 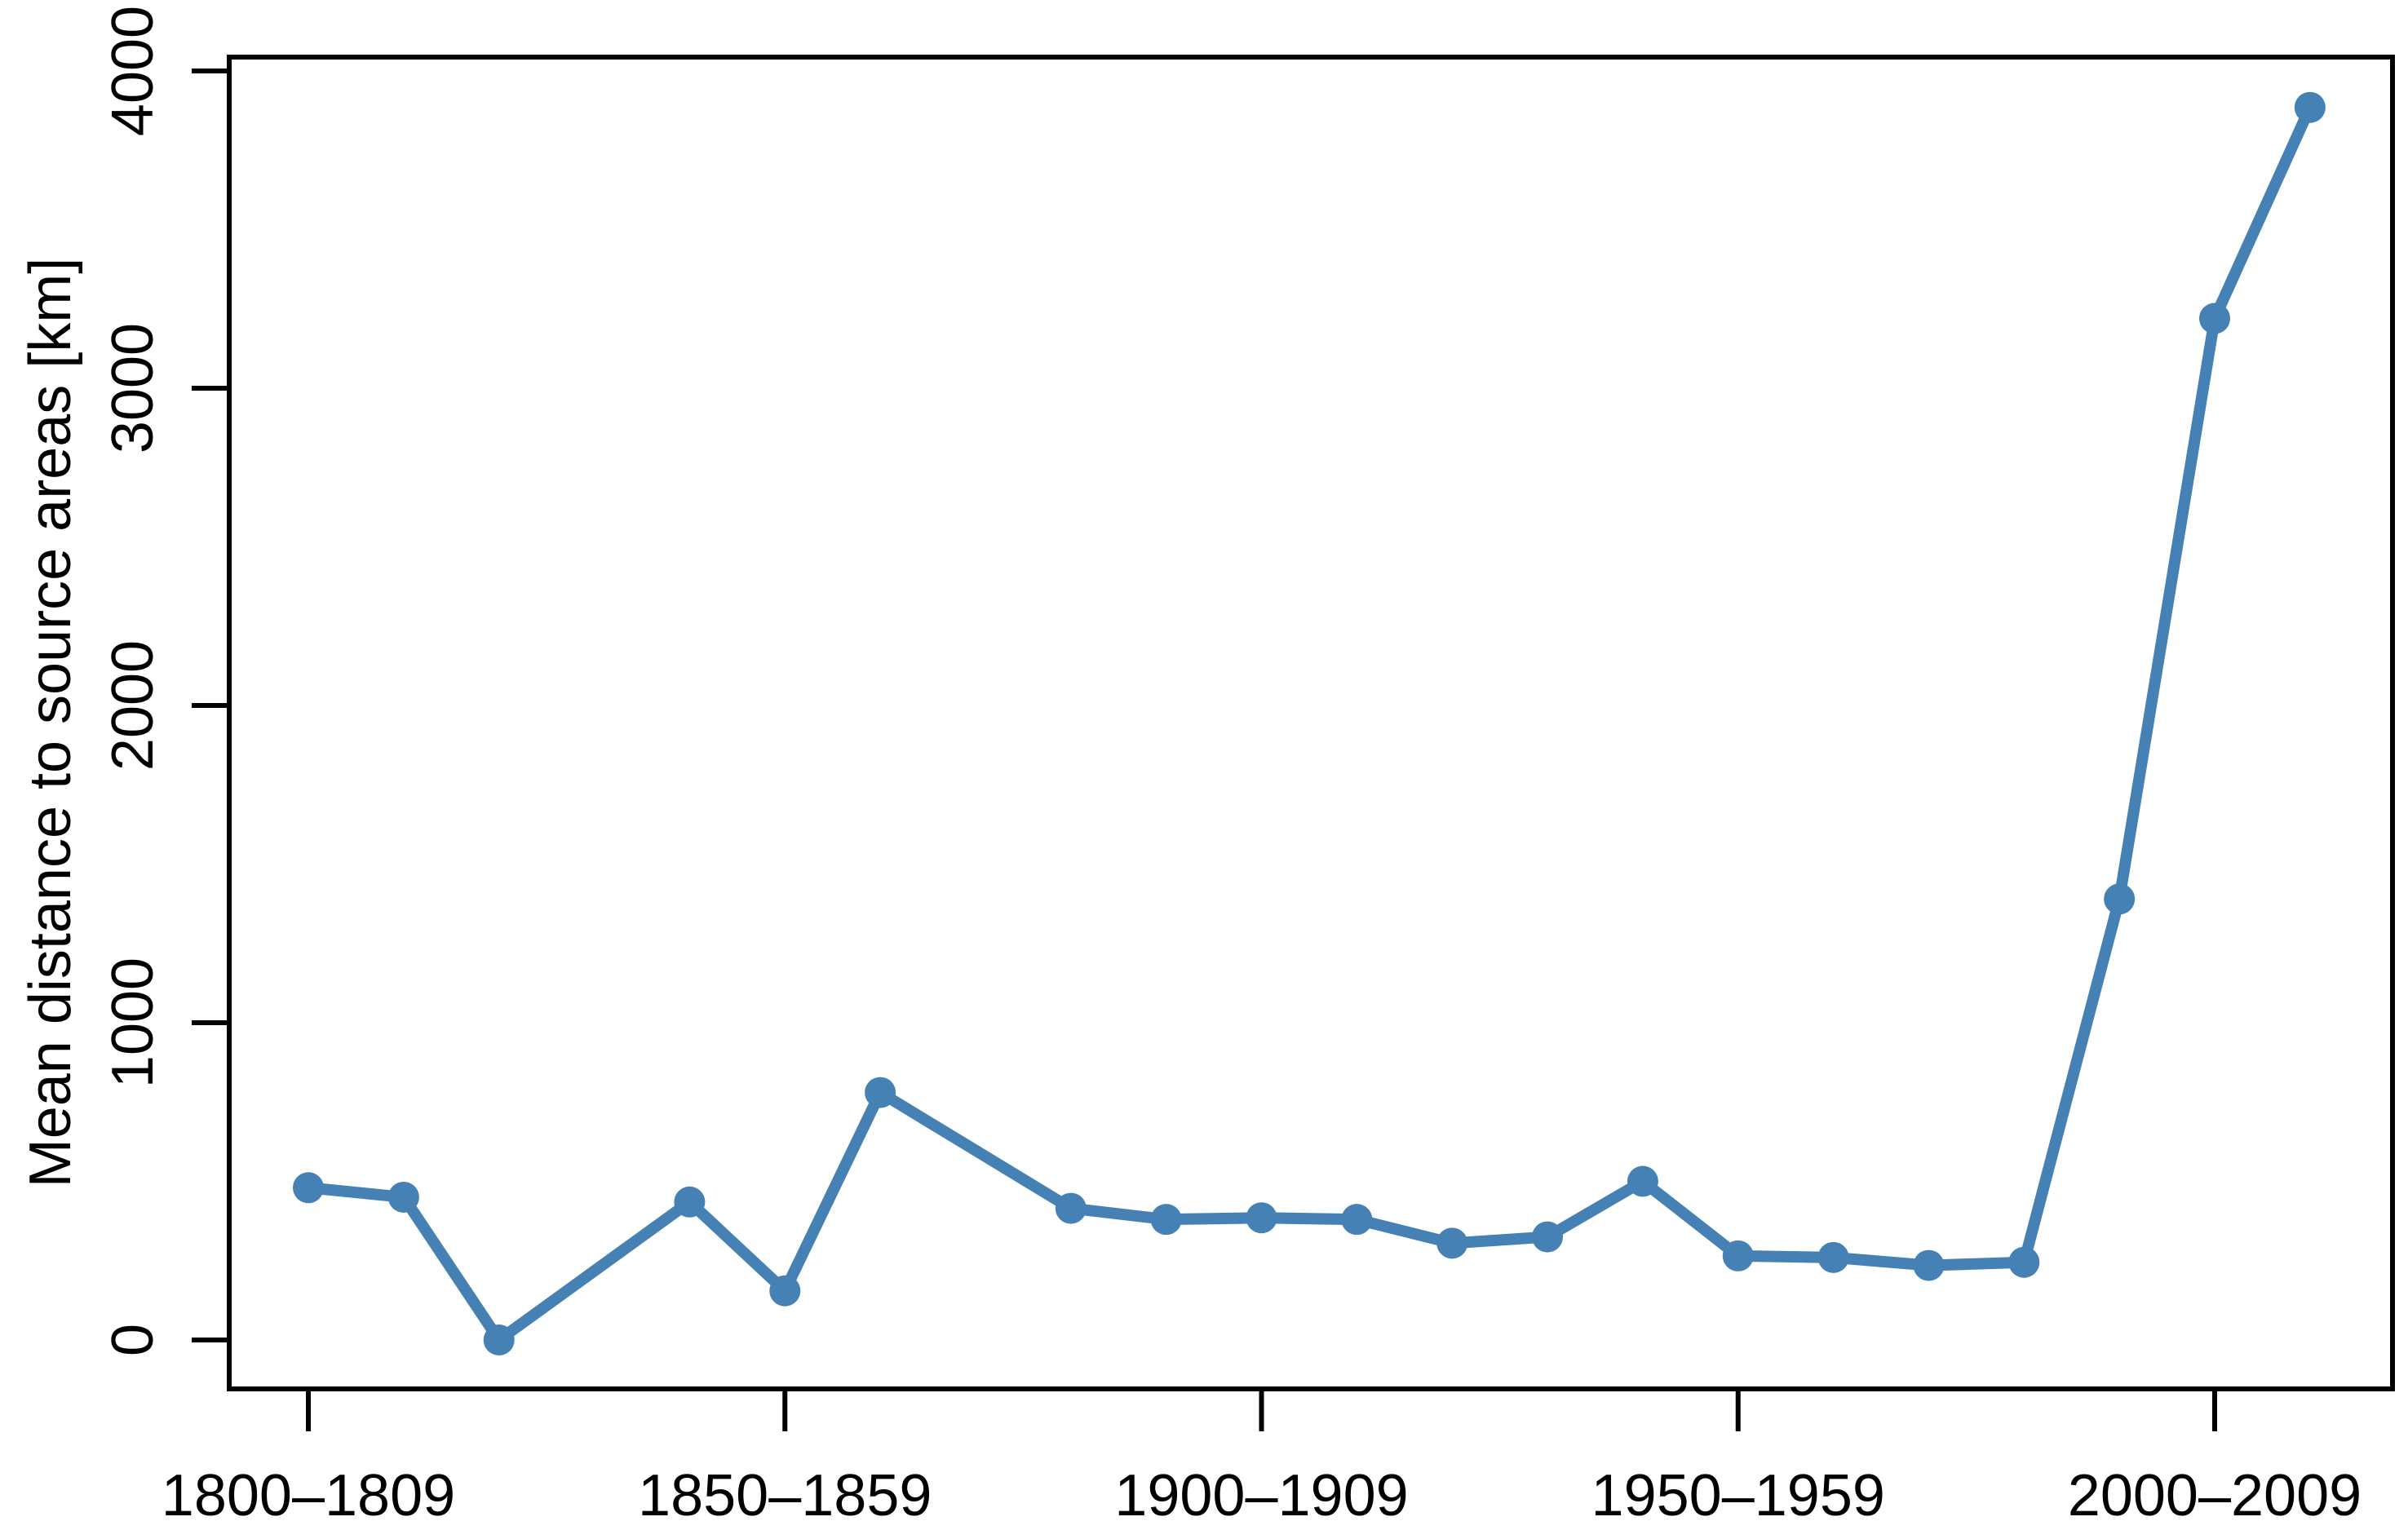 I want to click on x-tick-label: 1800–1809, so click(x=308, y=1495).